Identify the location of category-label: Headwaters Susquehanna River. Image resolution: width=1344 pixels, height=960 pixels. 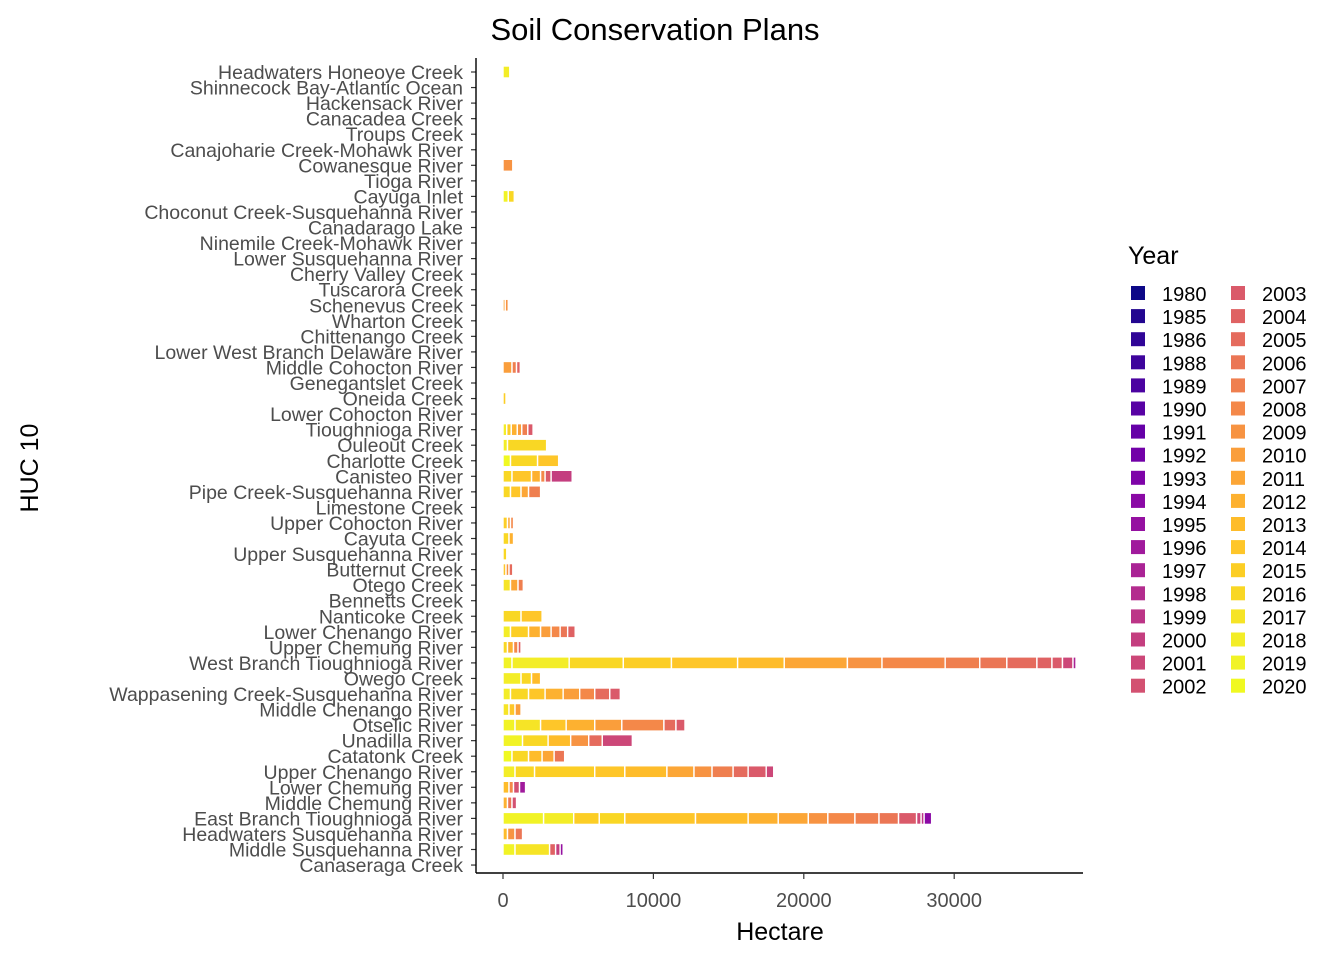
(322, 835).